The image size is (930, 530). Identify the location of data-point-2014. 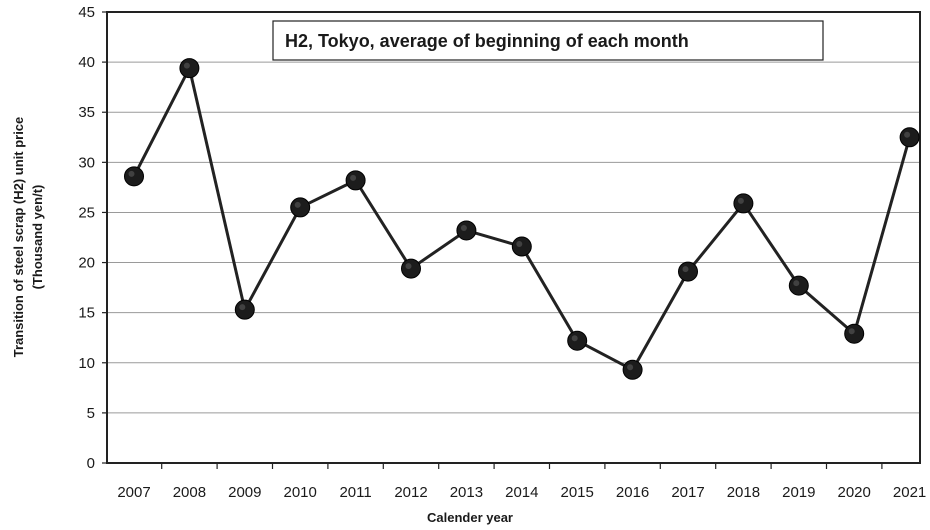
(521, 246).